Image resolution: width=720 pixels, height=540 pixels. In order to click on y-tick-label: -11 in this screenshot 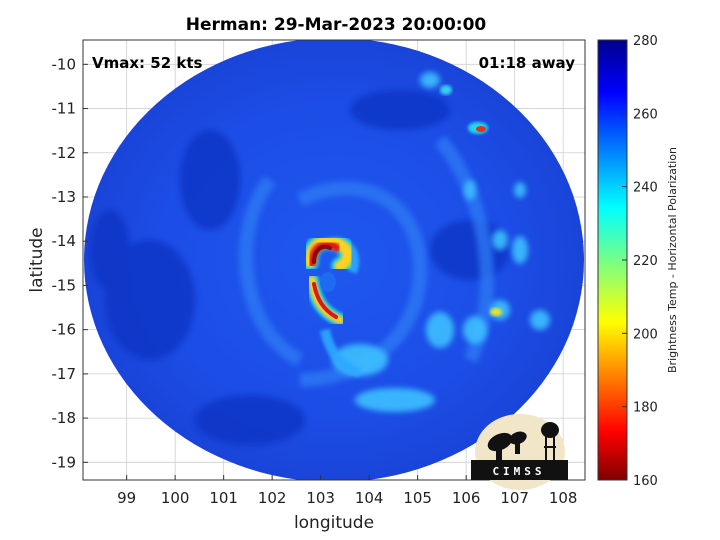, I will do `click(64, 109)`.